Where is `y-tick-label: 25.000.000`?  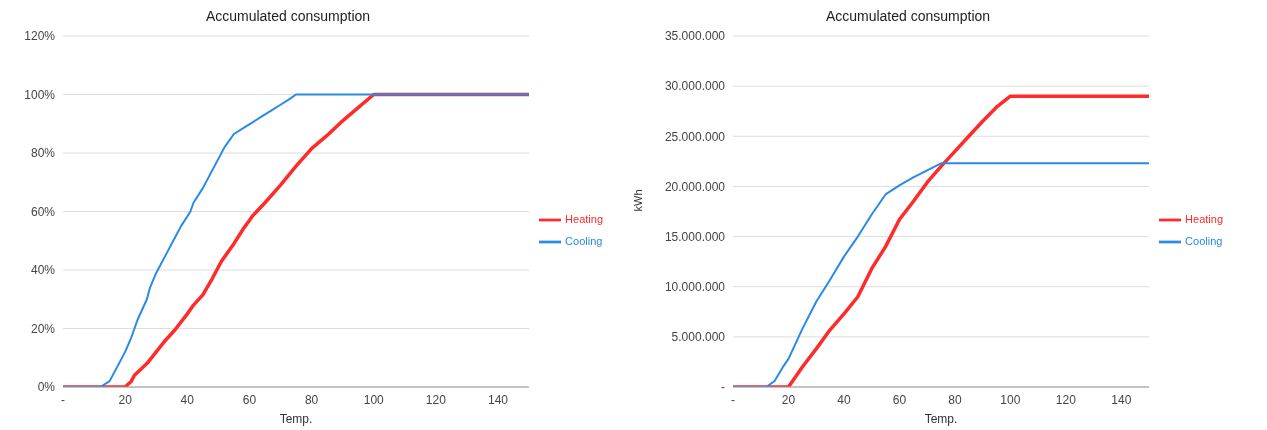 y-tick-label: 25.000.000 is located at coordinates (695, 136).